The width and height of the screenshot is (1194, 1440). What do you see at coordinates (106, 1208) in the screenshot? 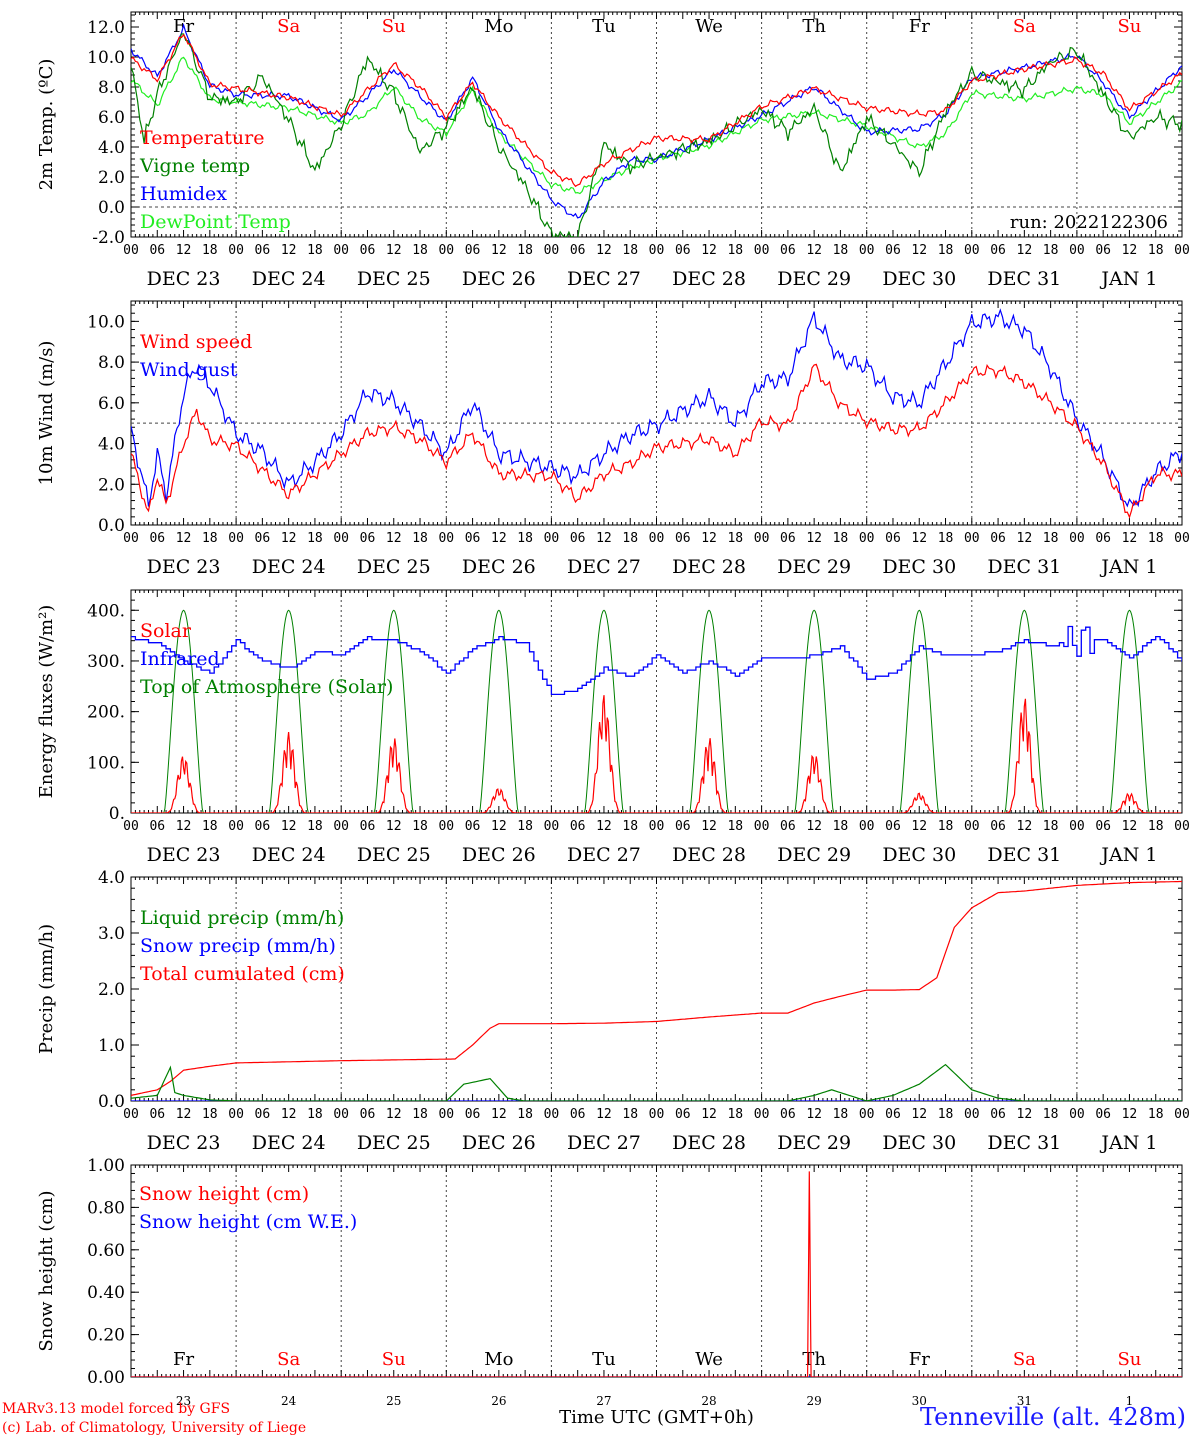
I see `y-tick-label: 0.80` at bounding box center [106, 1208].